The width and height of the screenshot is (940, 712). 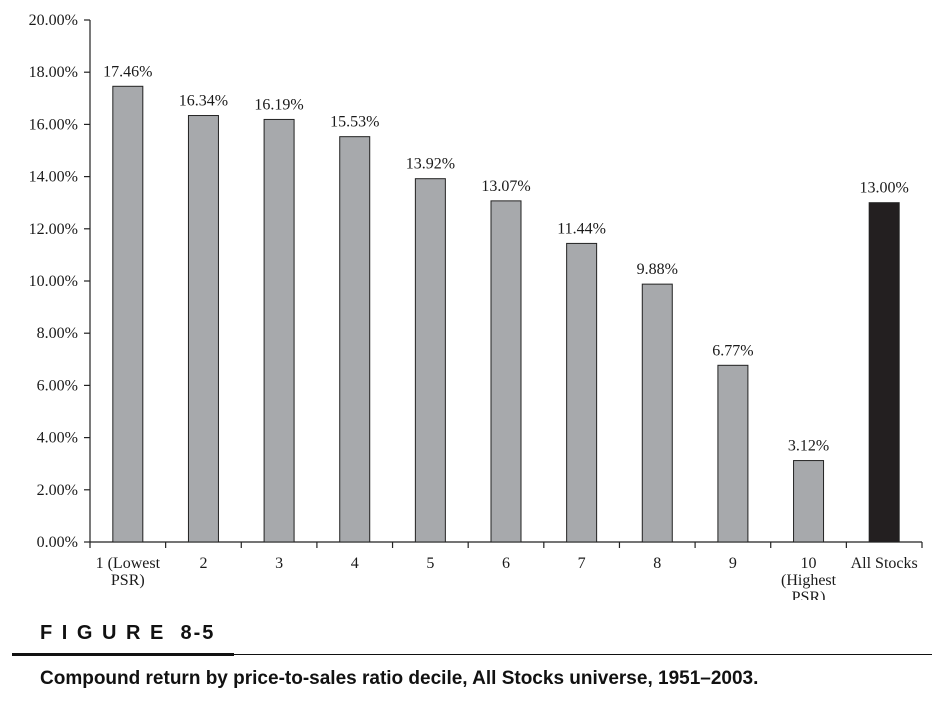 What do you see at coordinates (506, 545) in the screenshot?
I see `x-axis-ticks` at bounding box center [506, 545].